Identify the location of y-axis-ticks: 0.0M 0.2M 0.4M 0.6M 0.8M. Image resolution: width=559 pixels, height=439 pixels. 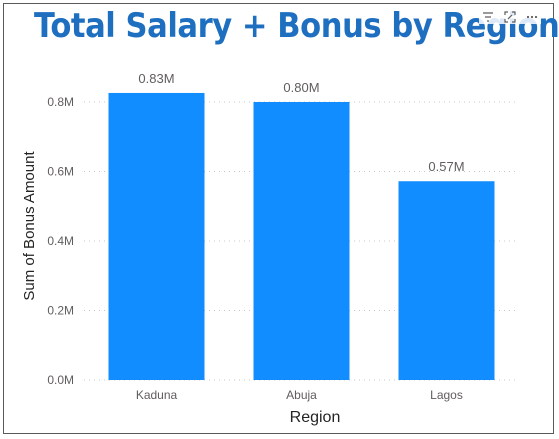
(60, 241).